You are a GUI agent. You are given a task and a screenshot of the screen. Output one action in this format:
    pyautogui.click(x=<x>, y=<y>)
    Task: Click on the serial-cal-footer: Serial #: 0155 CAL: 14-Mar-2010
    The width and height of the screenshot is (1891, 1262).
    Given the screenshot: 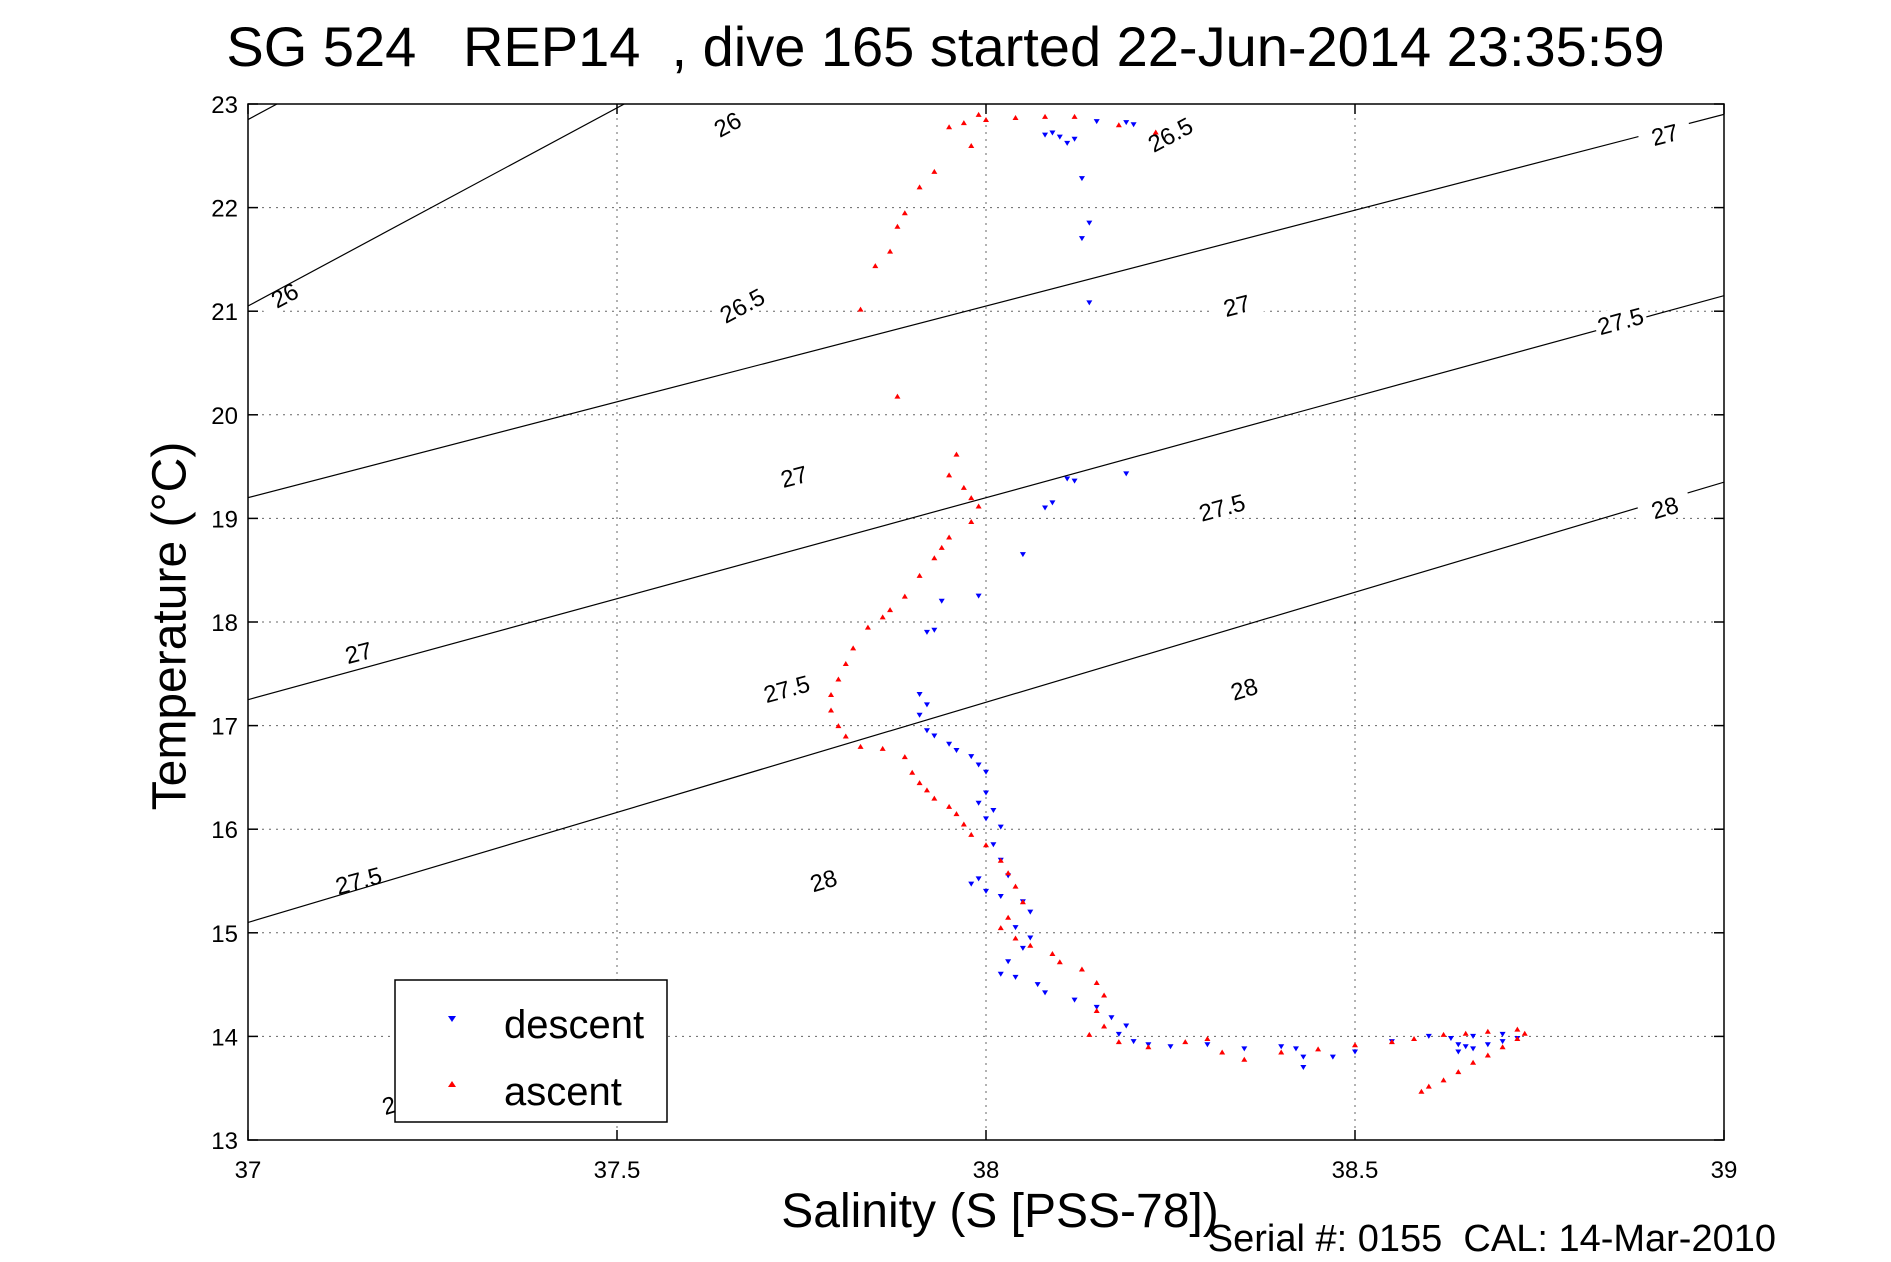 What is the action you would take?
    pyautogui.click(x=1491, y=1239)
    